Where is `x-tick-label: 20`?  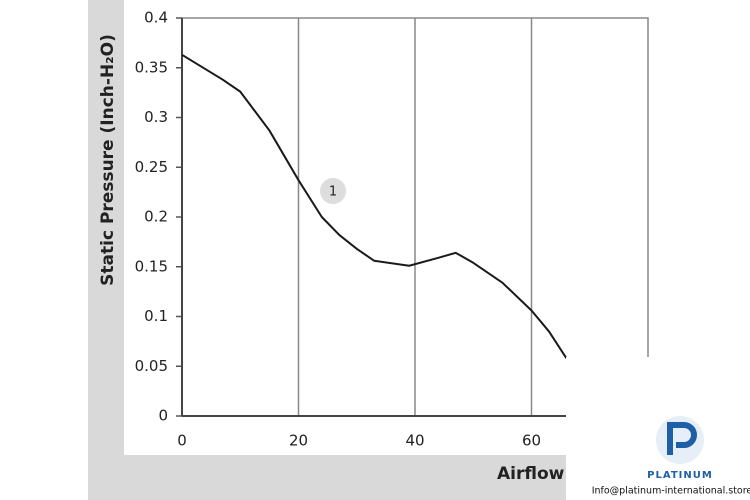
x-tick-label: 20 is located at coordinates (298, 441).